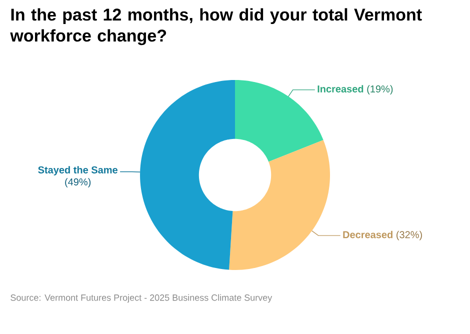 The image size is (470, 334). I want to click on slice-label: Decreased, so click(367, 234).